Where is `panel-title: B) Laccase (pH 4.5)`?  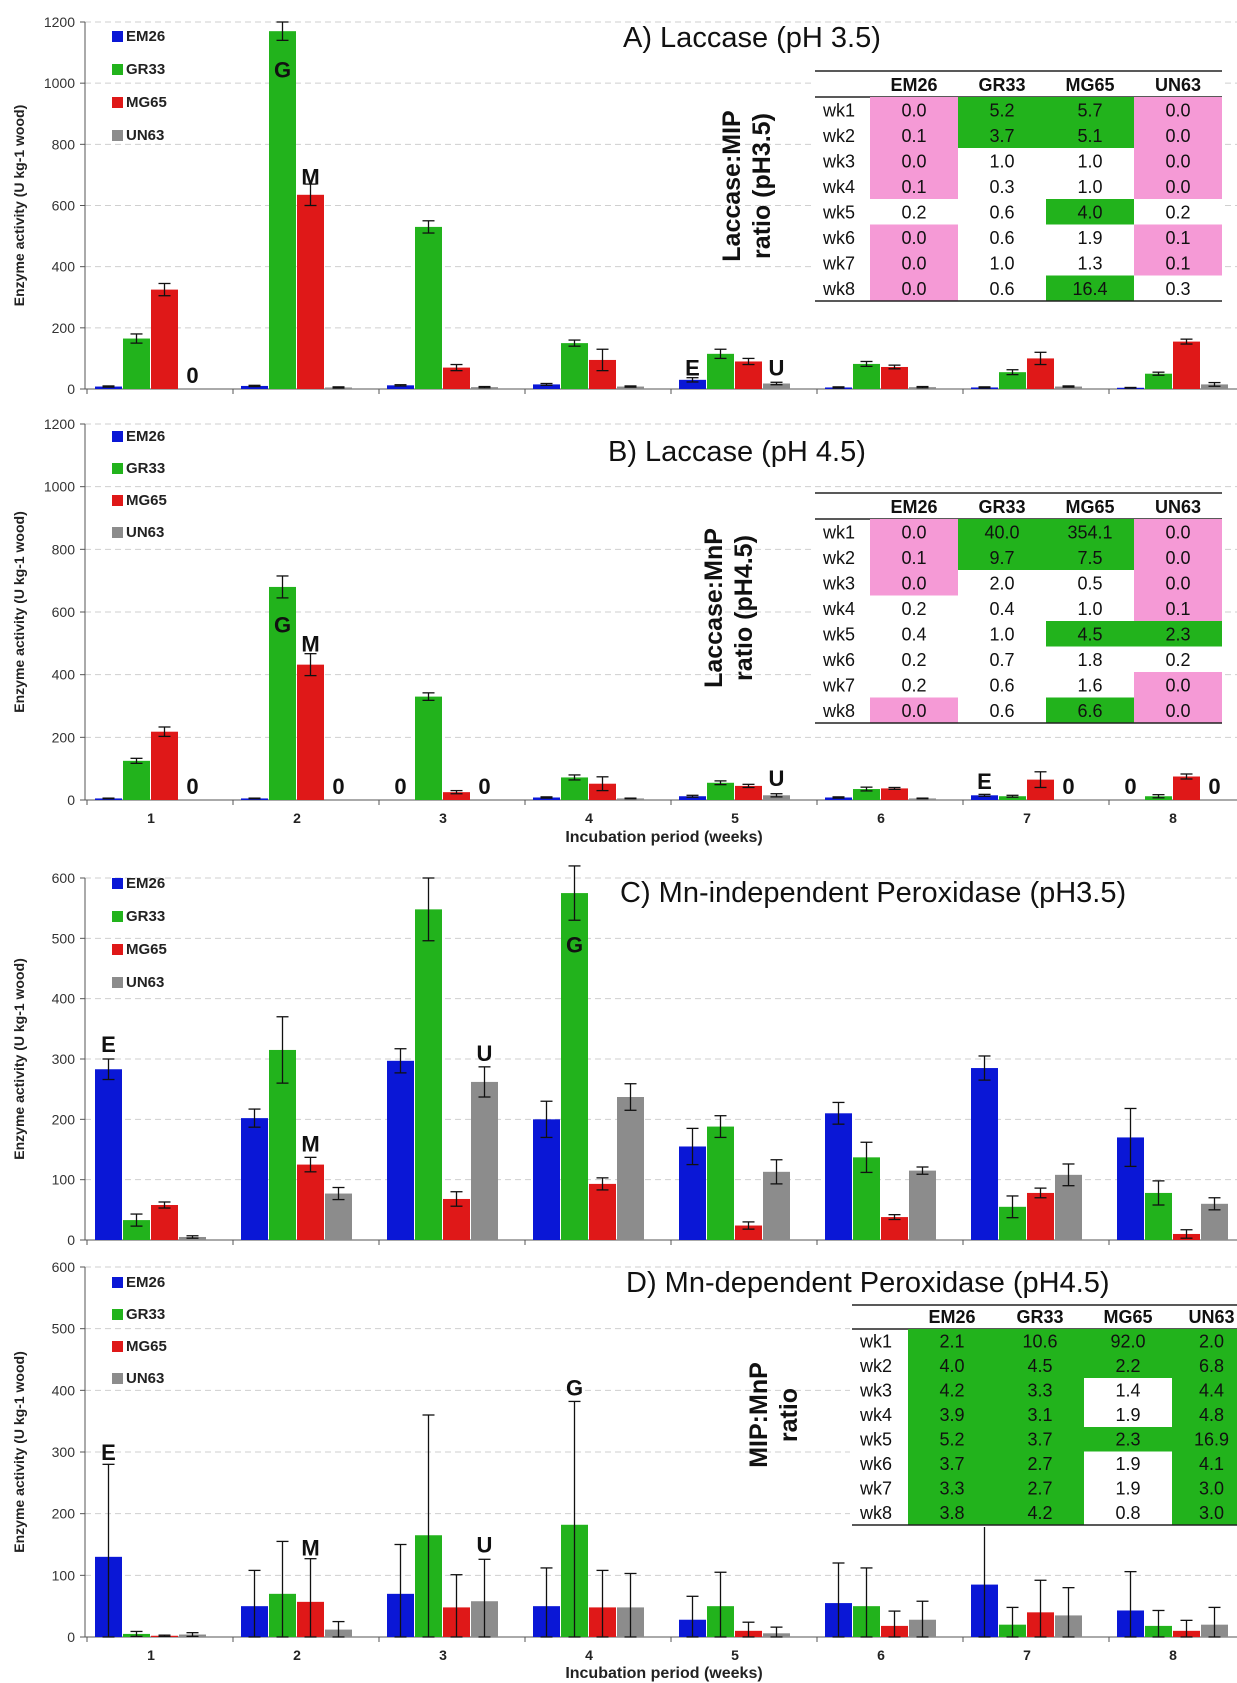
panel-title: B) Laccase (pH 4.5) is located at coordinates (737, 452).